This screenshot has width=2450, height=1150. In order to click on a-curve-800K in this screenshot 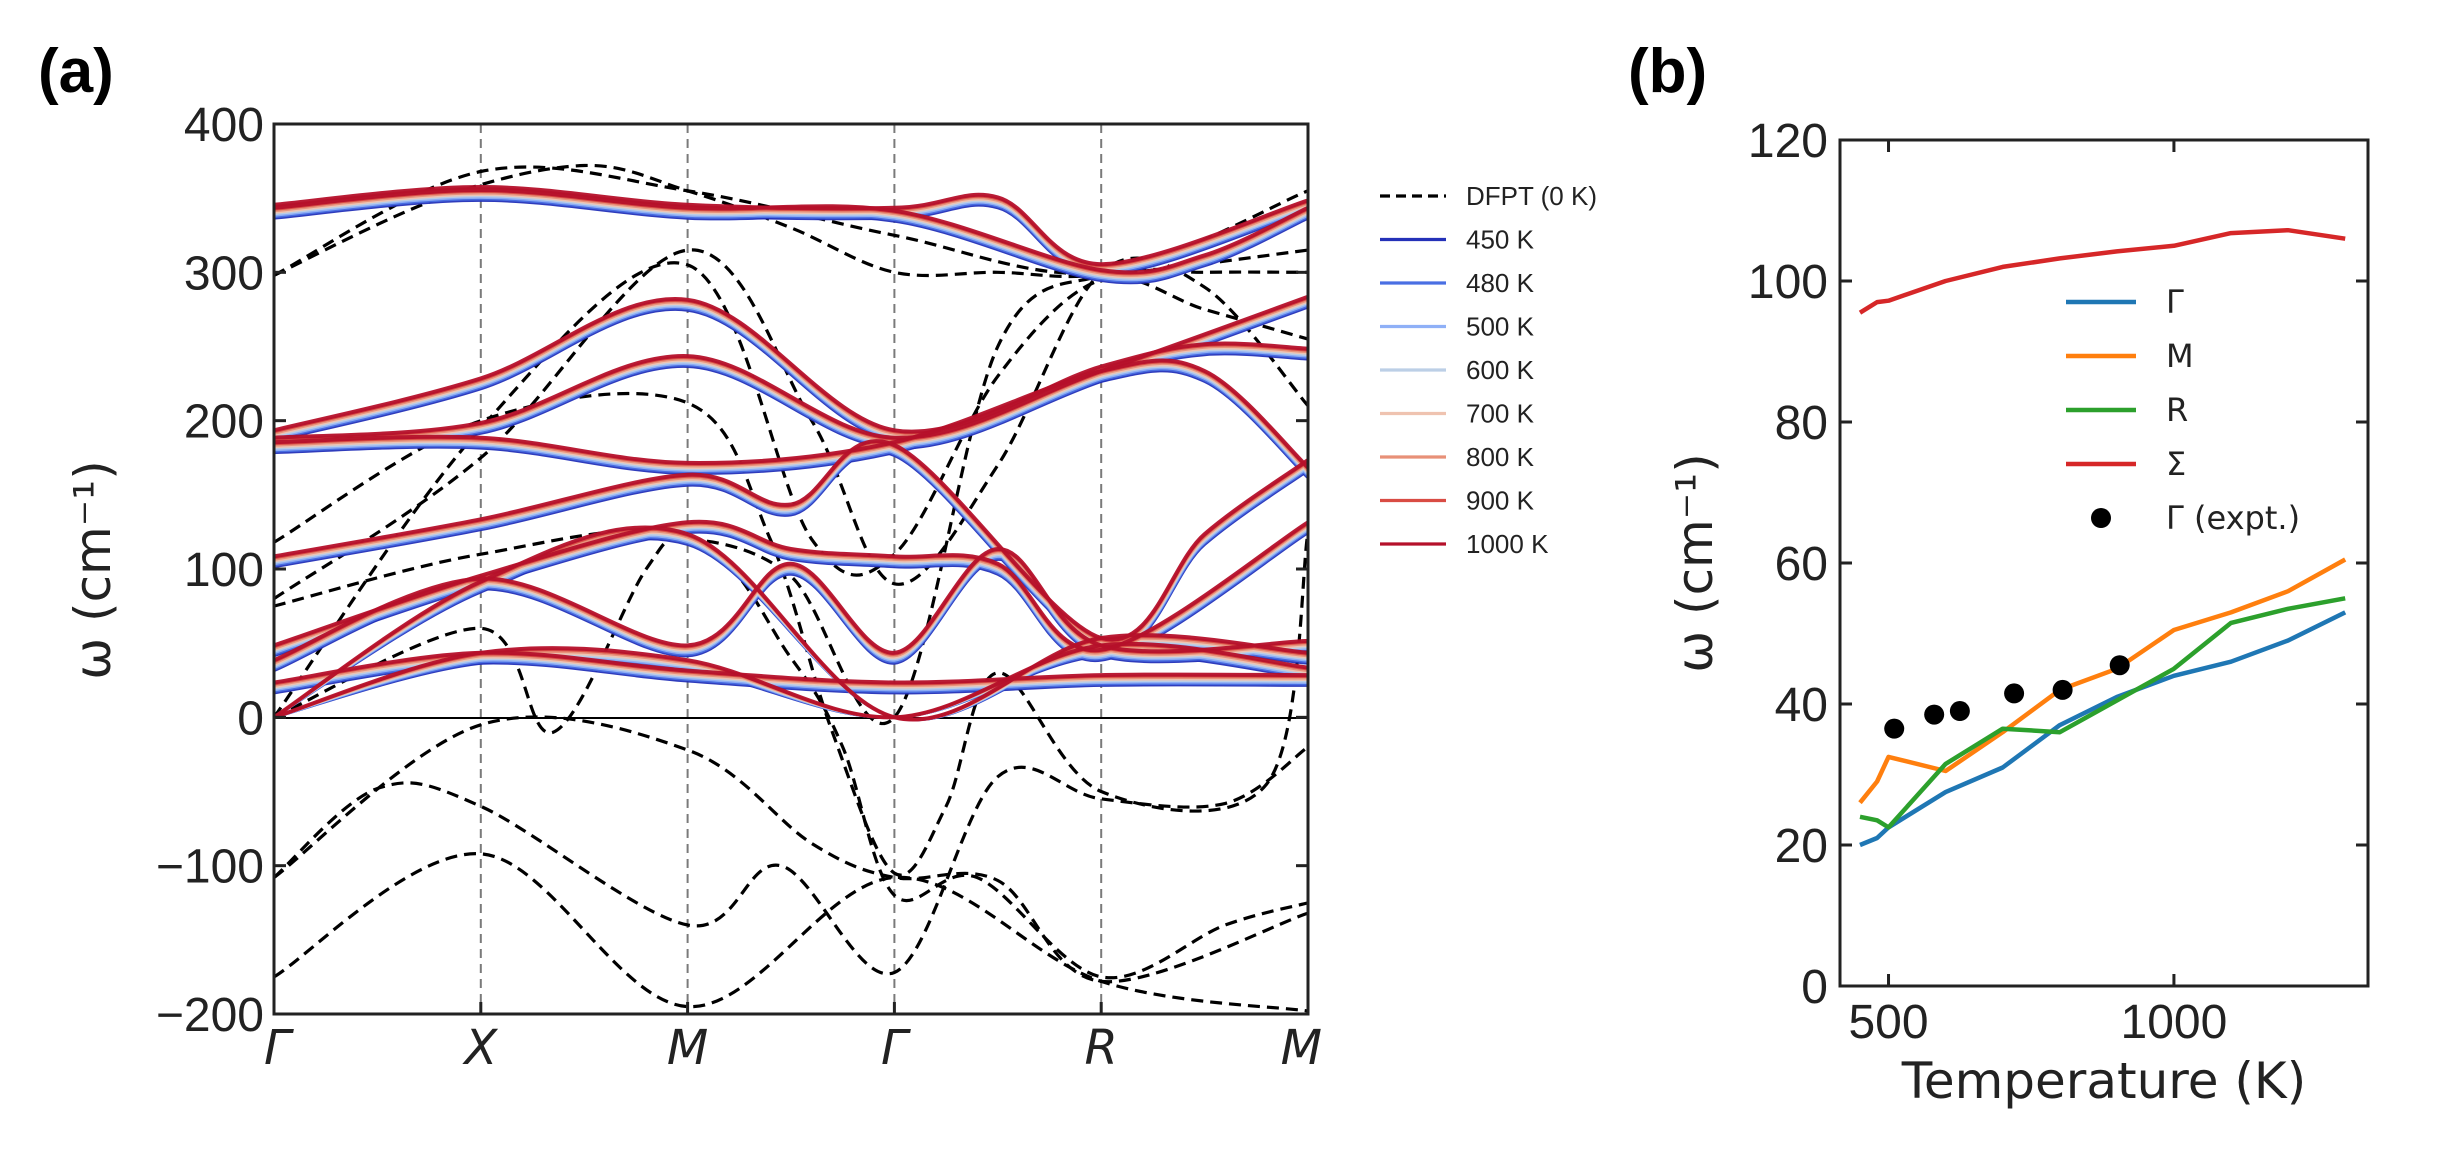, I will do `click(791, 416)`.